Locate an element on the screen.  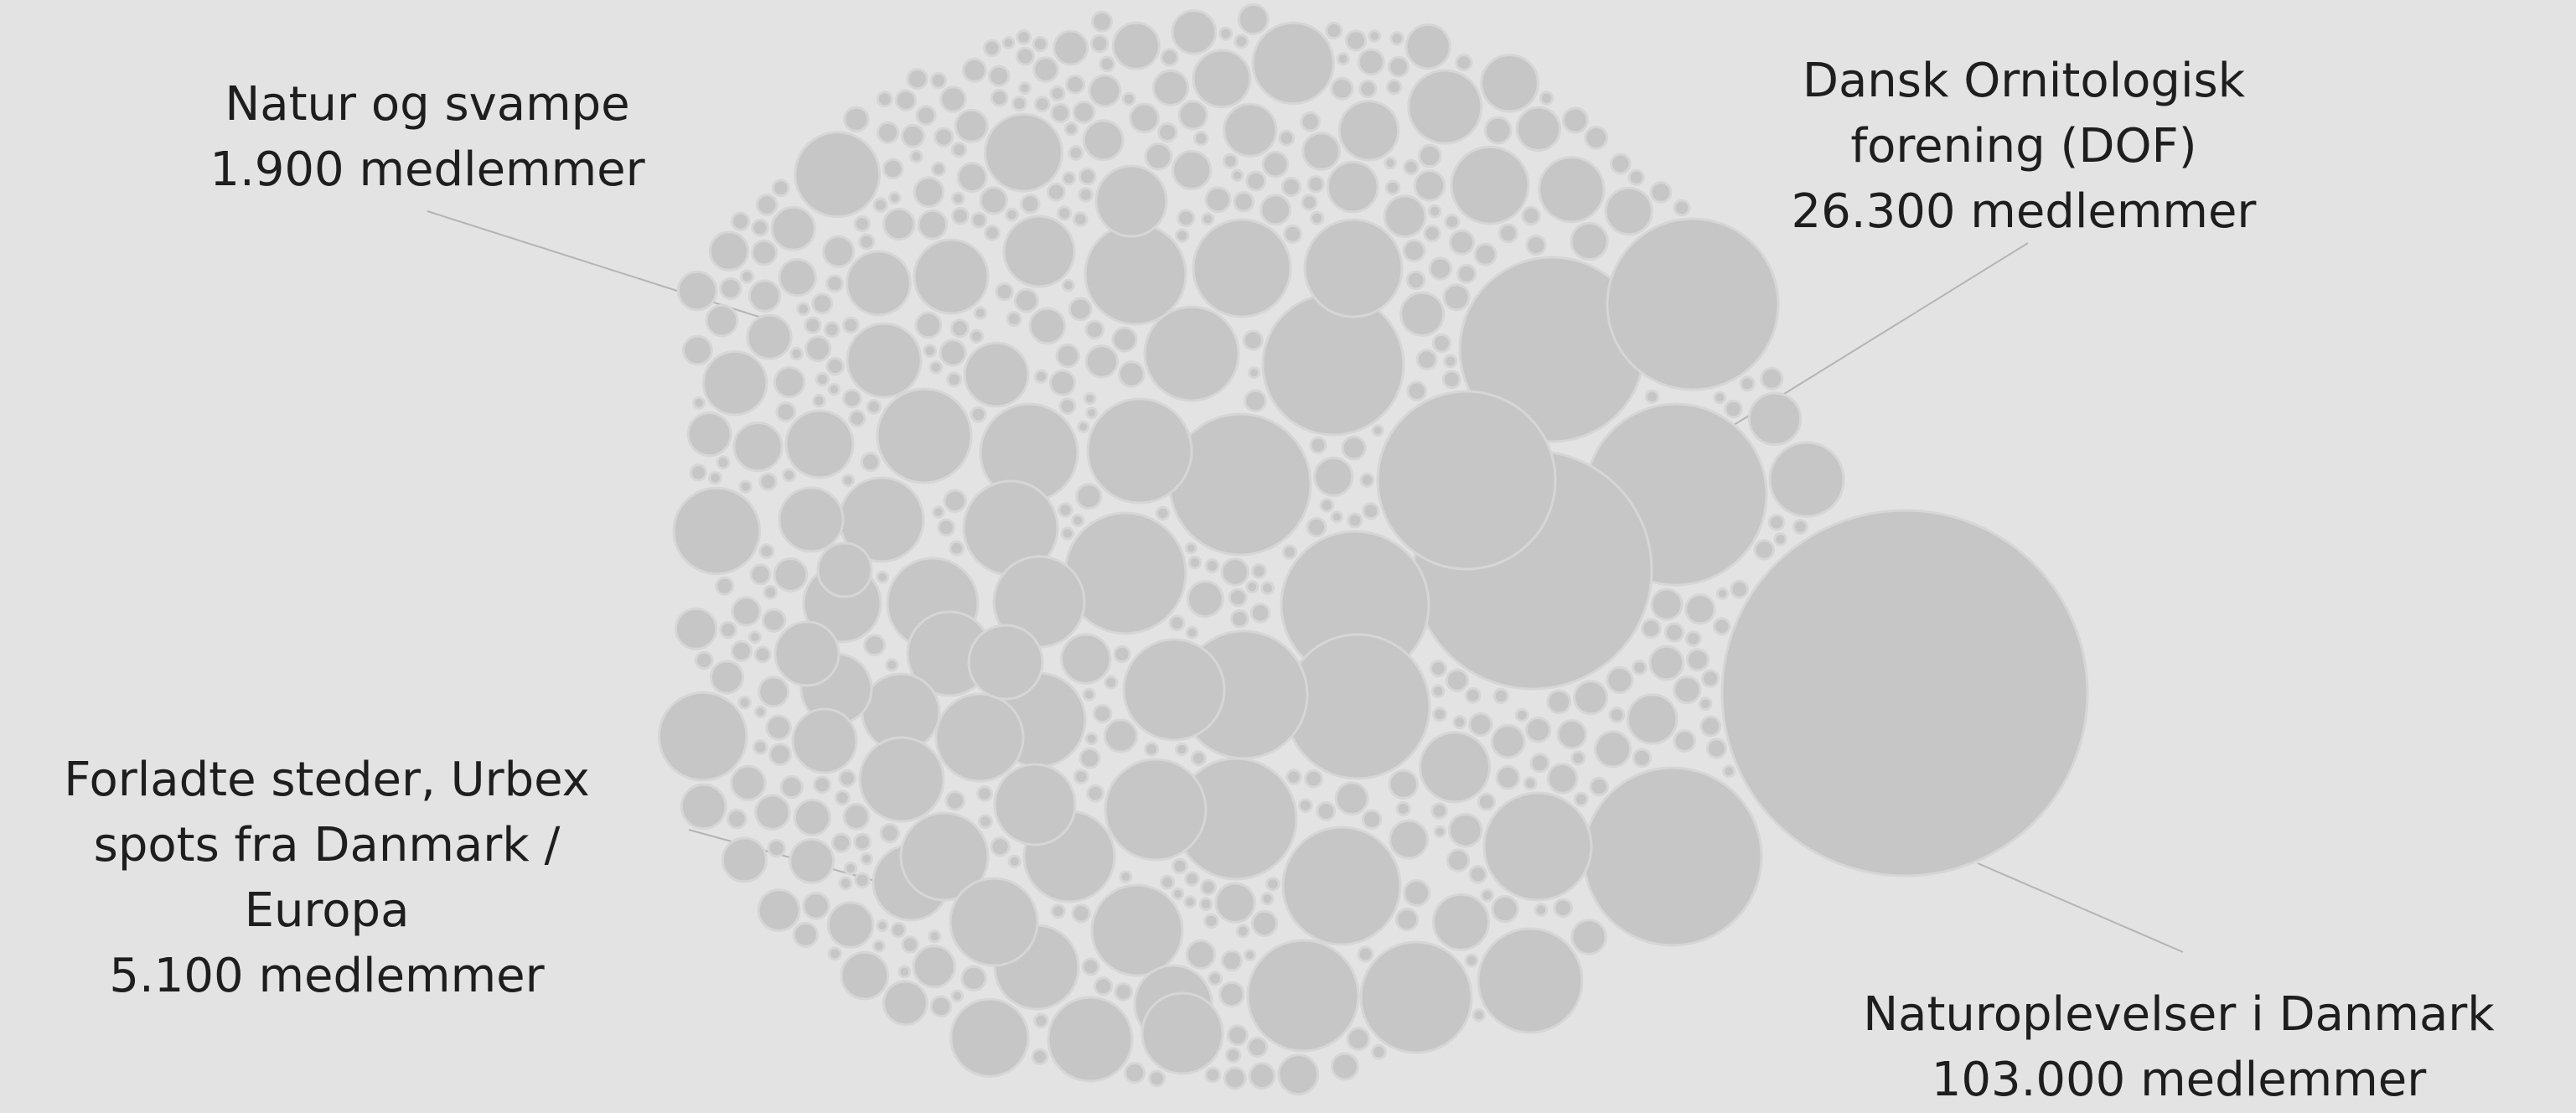
label-name-line: forening (DOF) is located at coordinates (2023, 146).